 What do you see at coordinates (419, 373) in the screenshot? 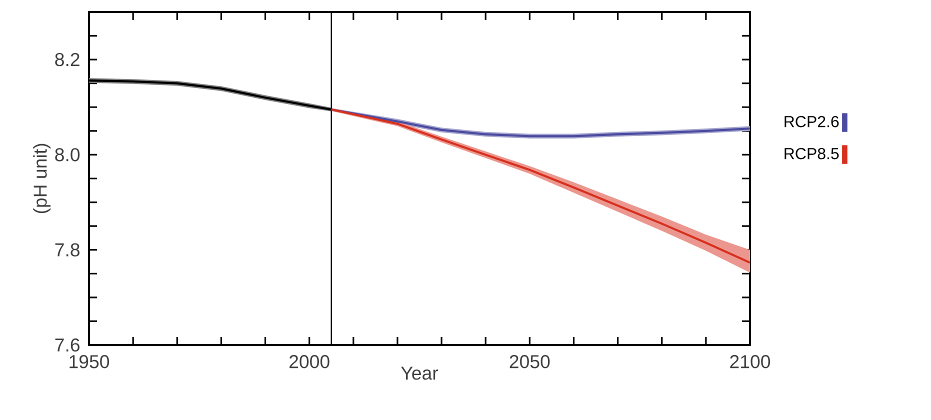
I see `x-axis-title: Year` at bounding box center [419, 373].